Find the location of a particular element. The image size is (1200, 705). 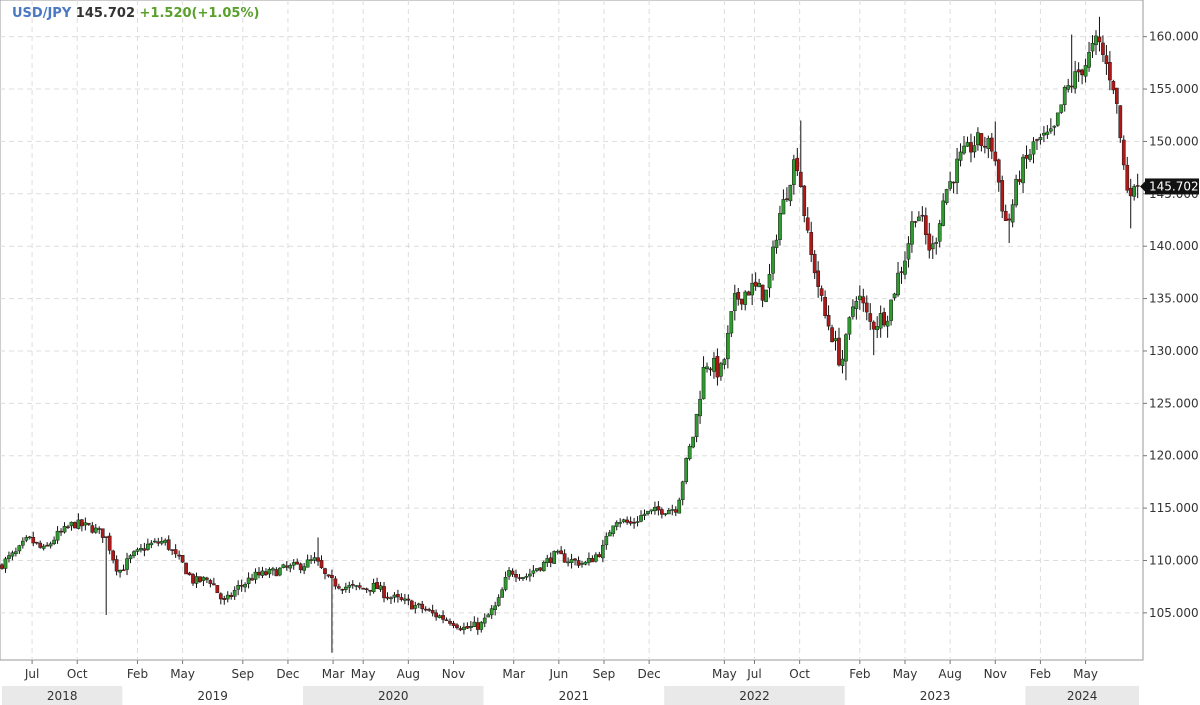

last-price-pointer is located at coordinates (1142, 186).